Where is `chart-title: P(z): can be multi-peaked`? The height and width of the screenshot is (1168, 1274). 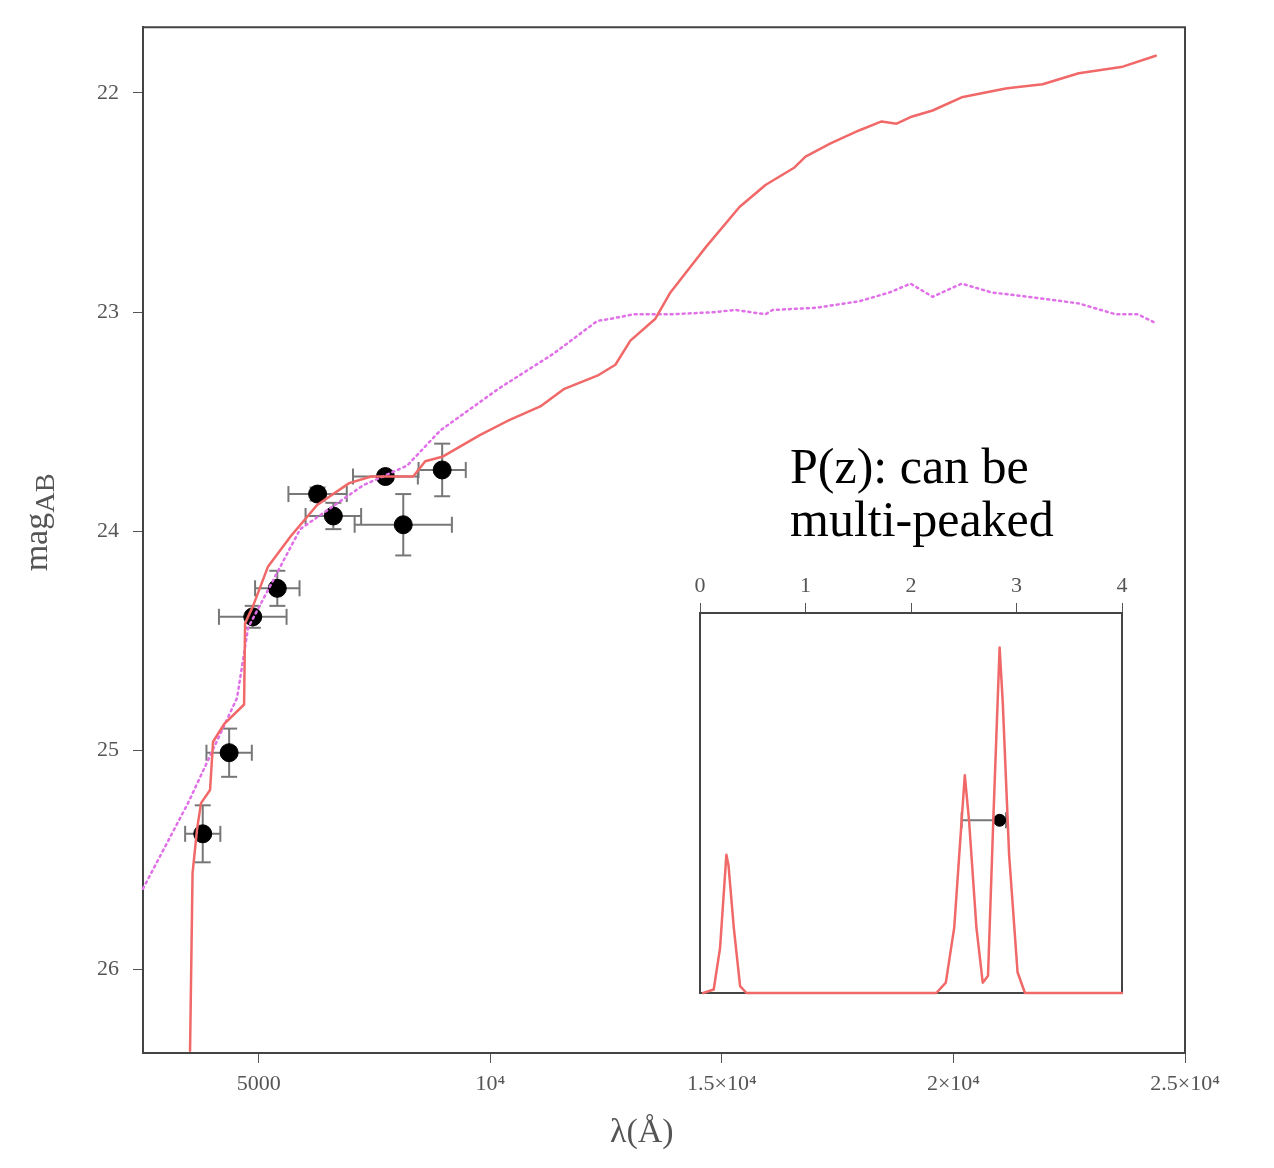
chart-title: P(z): can be multi-peaked is located at coordinates (922, 492).